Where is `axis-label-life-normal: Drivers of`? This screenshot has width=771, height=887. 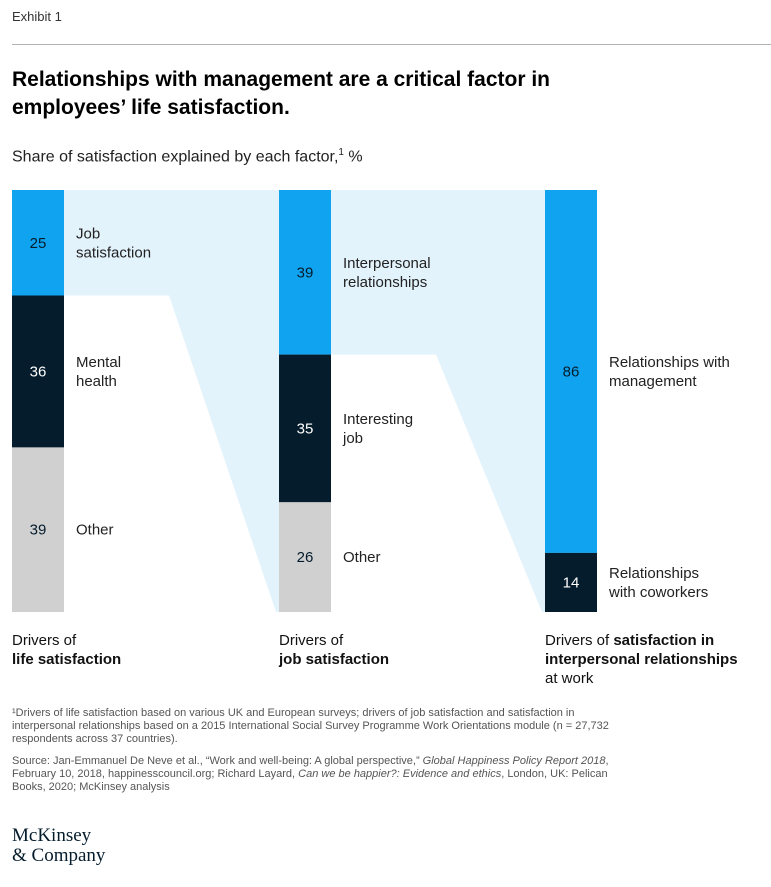
axis-label-life-normal: Drivers of is located at coordinates (44, 640).